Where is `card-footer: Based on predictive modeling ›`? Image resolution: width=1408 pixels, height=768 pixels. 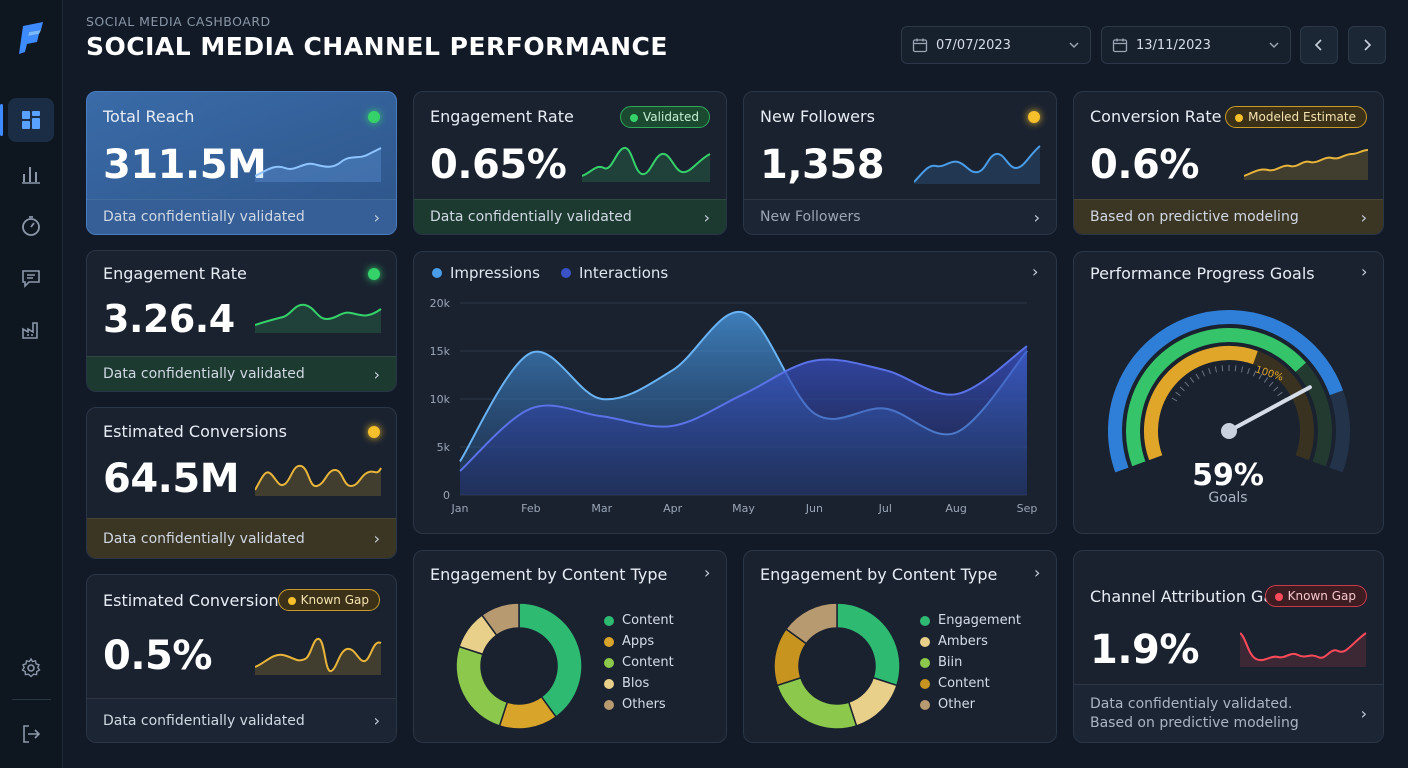
card-footer: Based on predictive modeling › is located at coordinates (1228, 216).